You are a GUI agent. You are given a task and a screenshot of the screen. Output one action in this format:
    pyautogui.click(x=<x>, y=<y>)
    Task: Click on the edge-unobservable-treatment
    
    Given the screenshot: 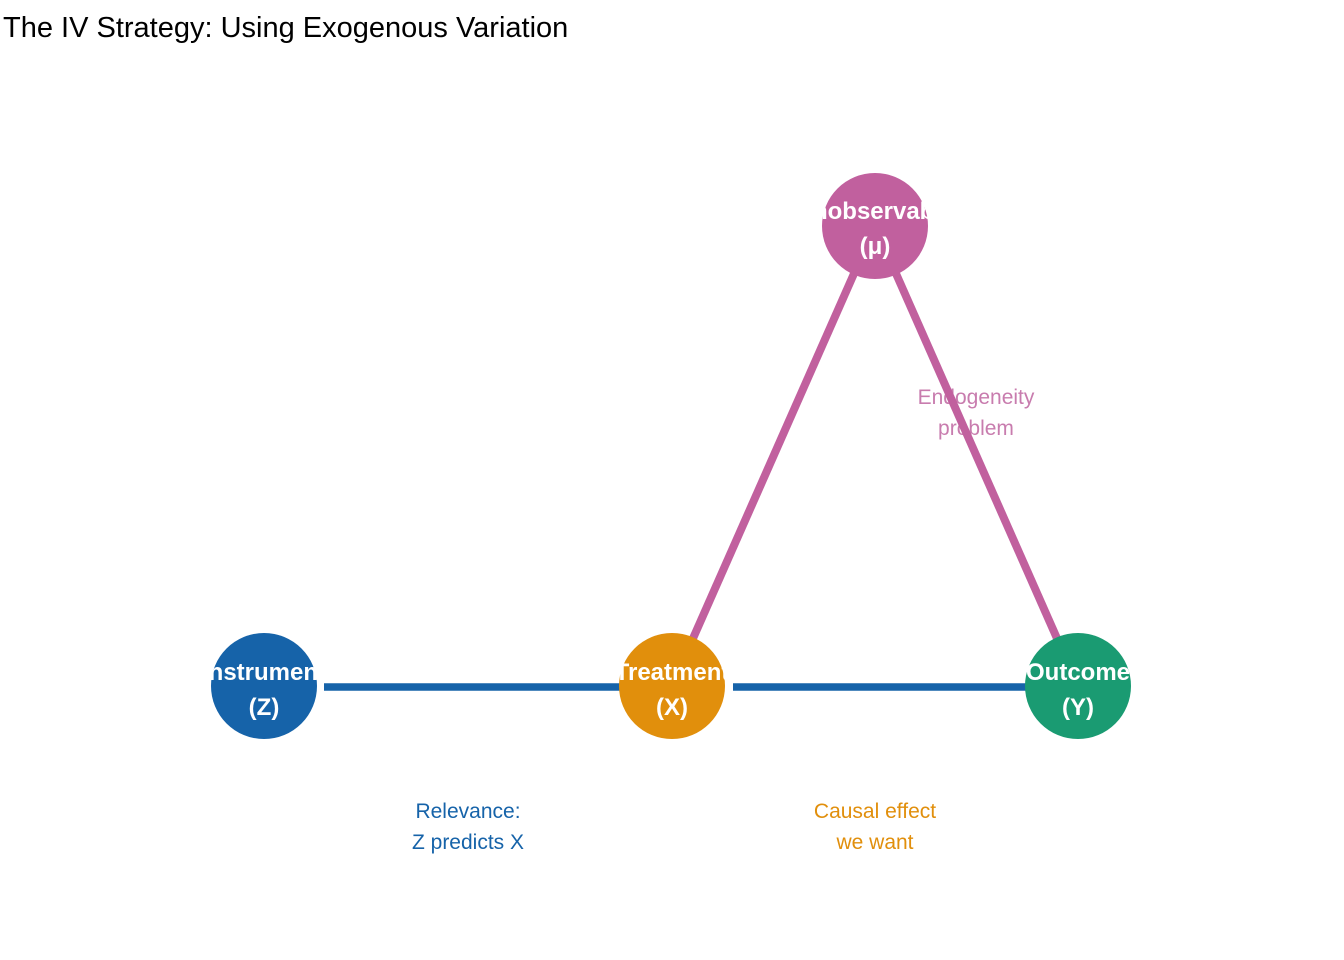 What is the action you would take?
    pyautogui.click(x=773, y=456)
    